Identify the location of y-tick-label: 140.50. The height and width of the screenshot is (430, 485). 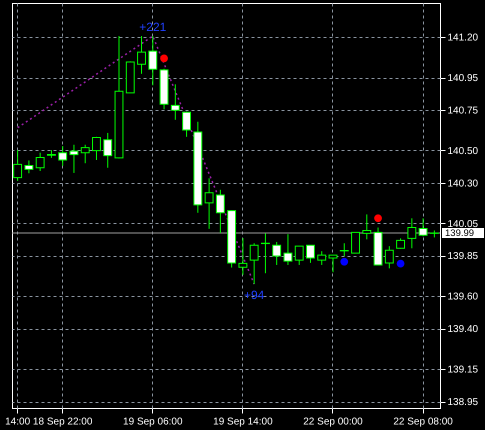
(463, 151).